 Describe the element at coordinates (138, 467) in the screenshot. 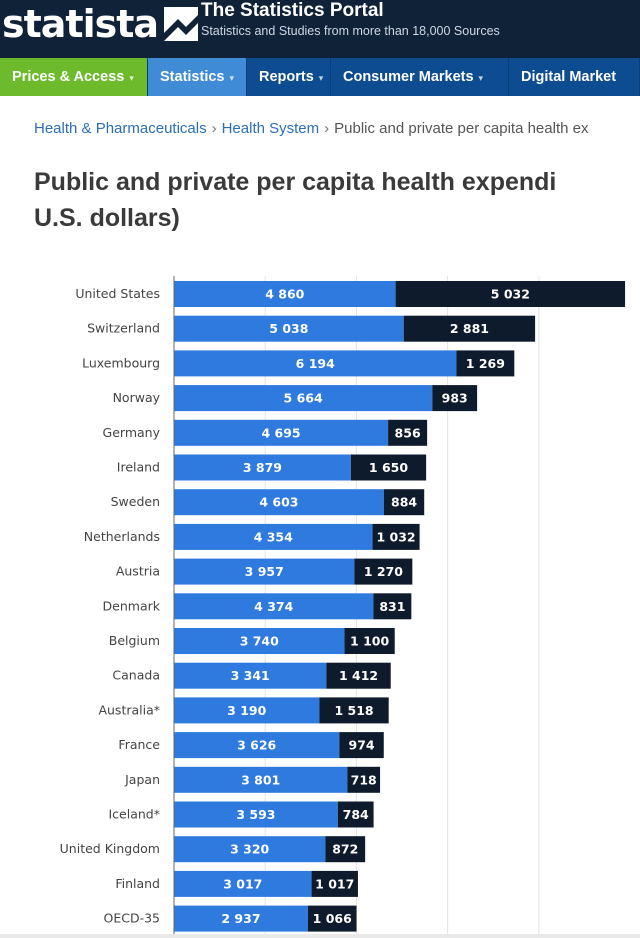

I see `category-label: Ireland` at that location.